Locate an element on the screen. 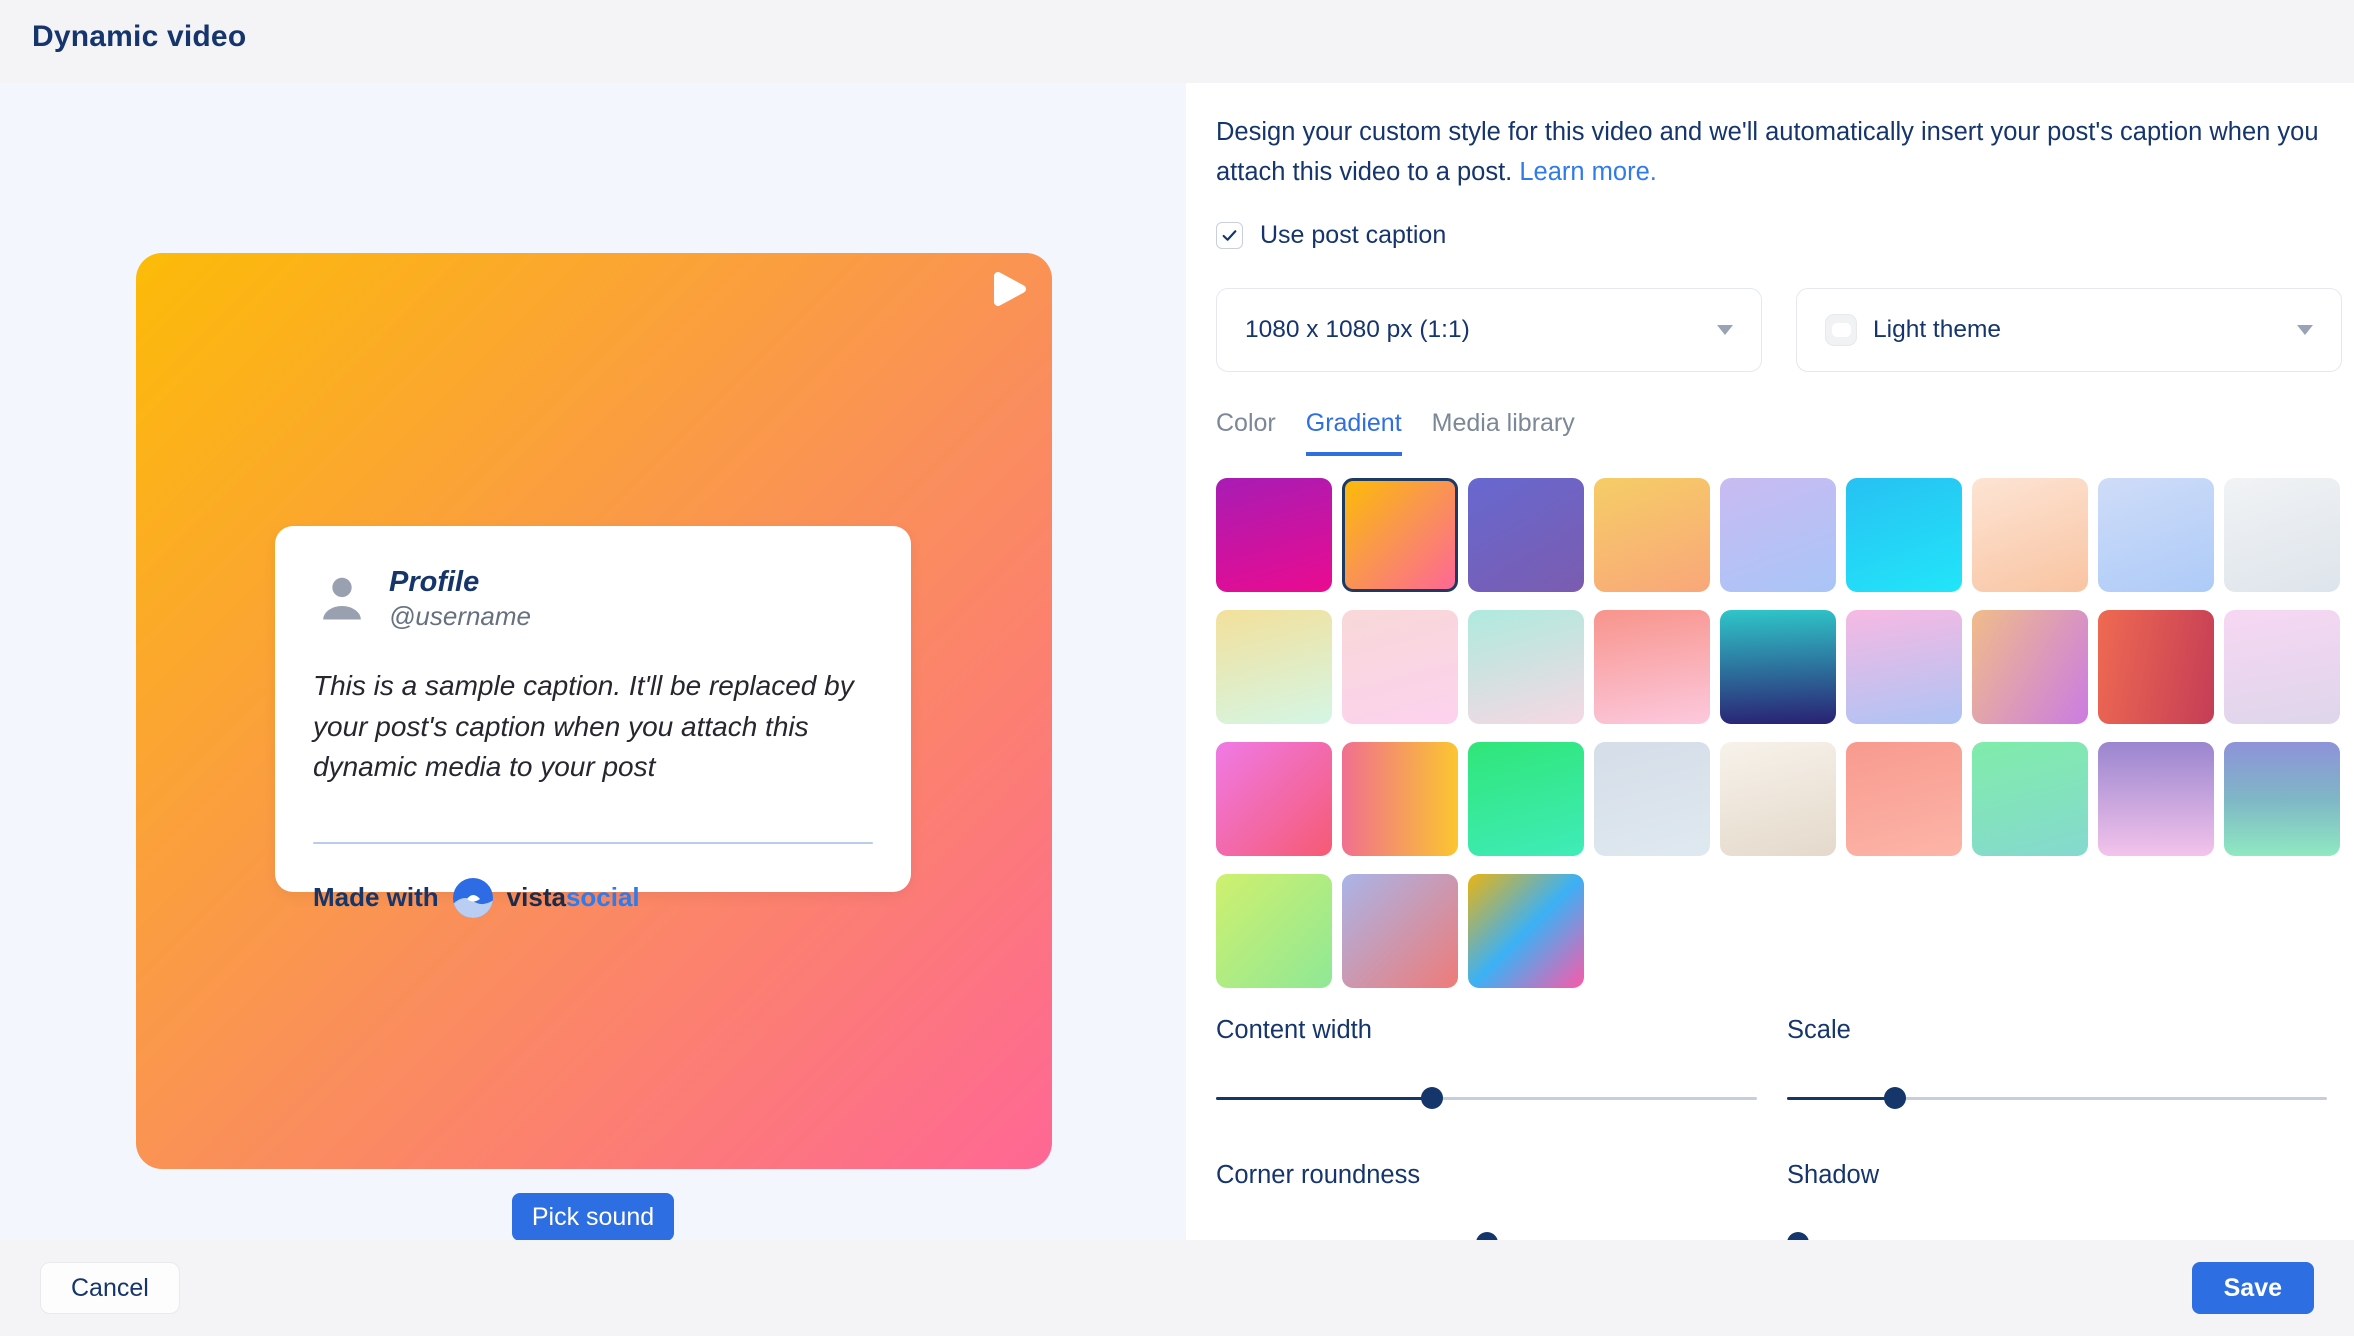  slider-label-content-width: Content width is located at coordinates (1294, 1030).